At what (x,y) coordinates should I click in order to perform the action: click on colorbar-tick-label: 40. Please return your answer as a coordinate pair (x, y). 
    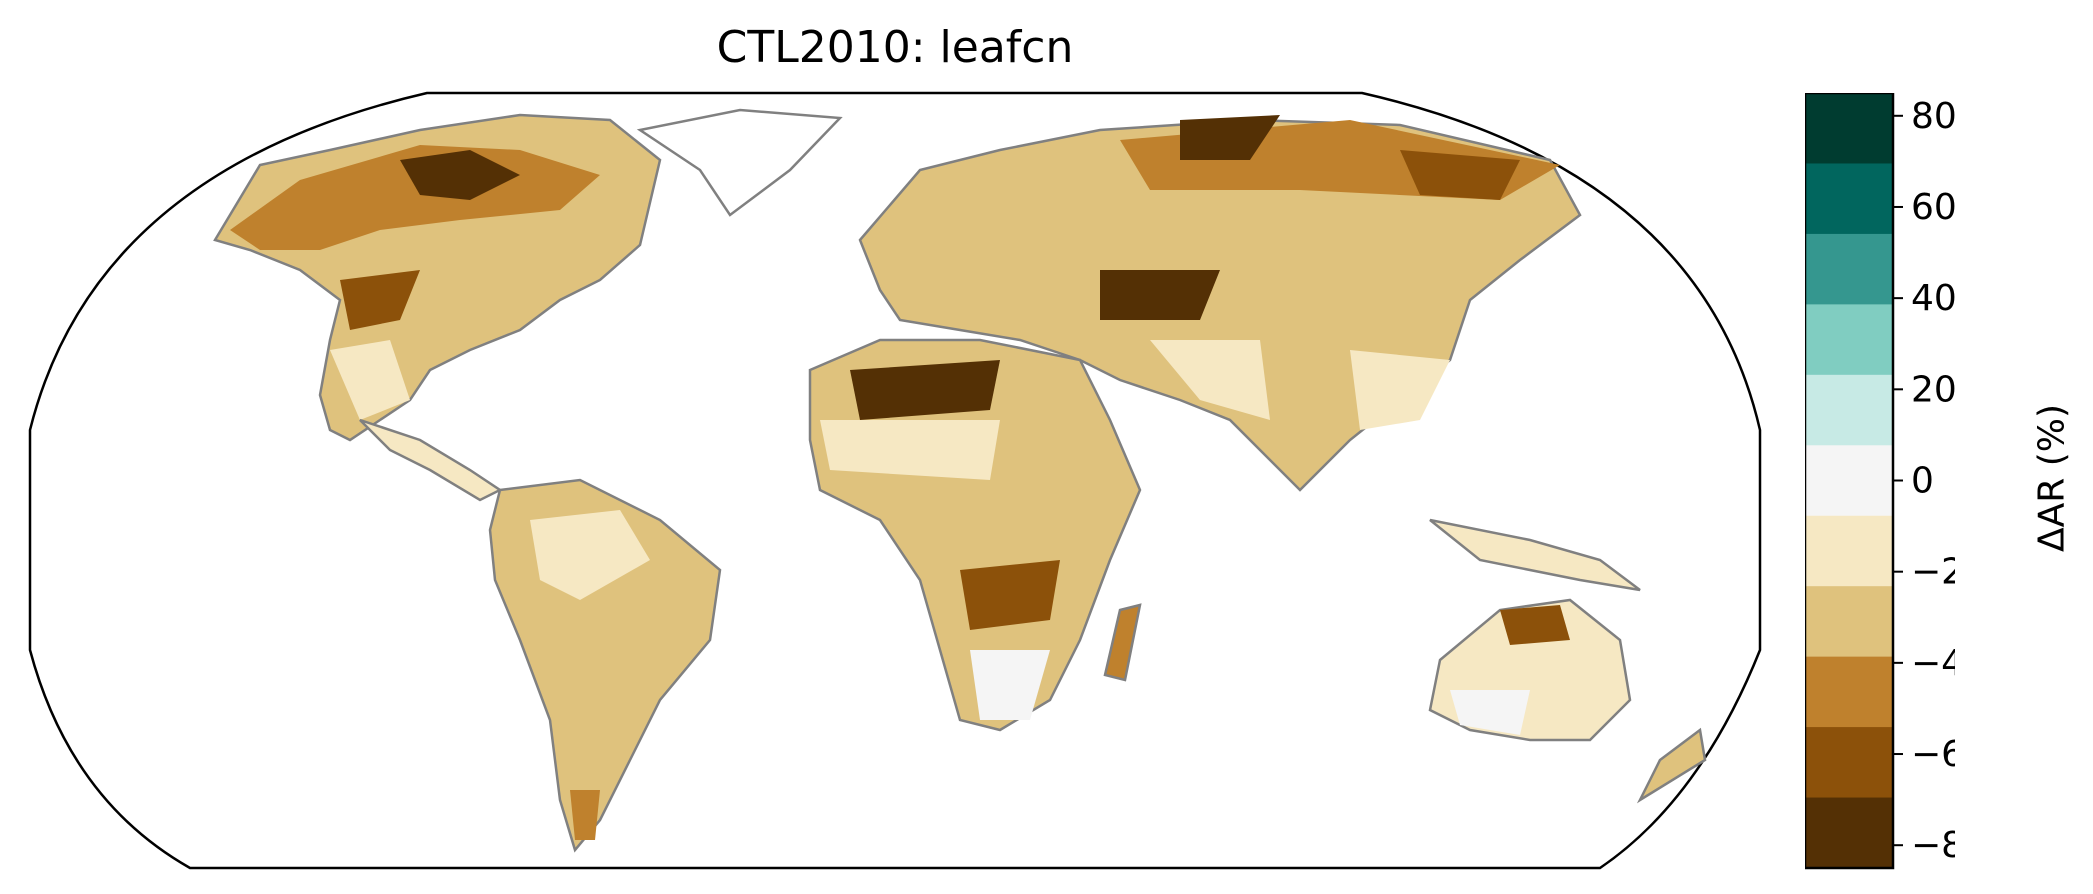
    Looking at the image, I should click on (1933, 298).